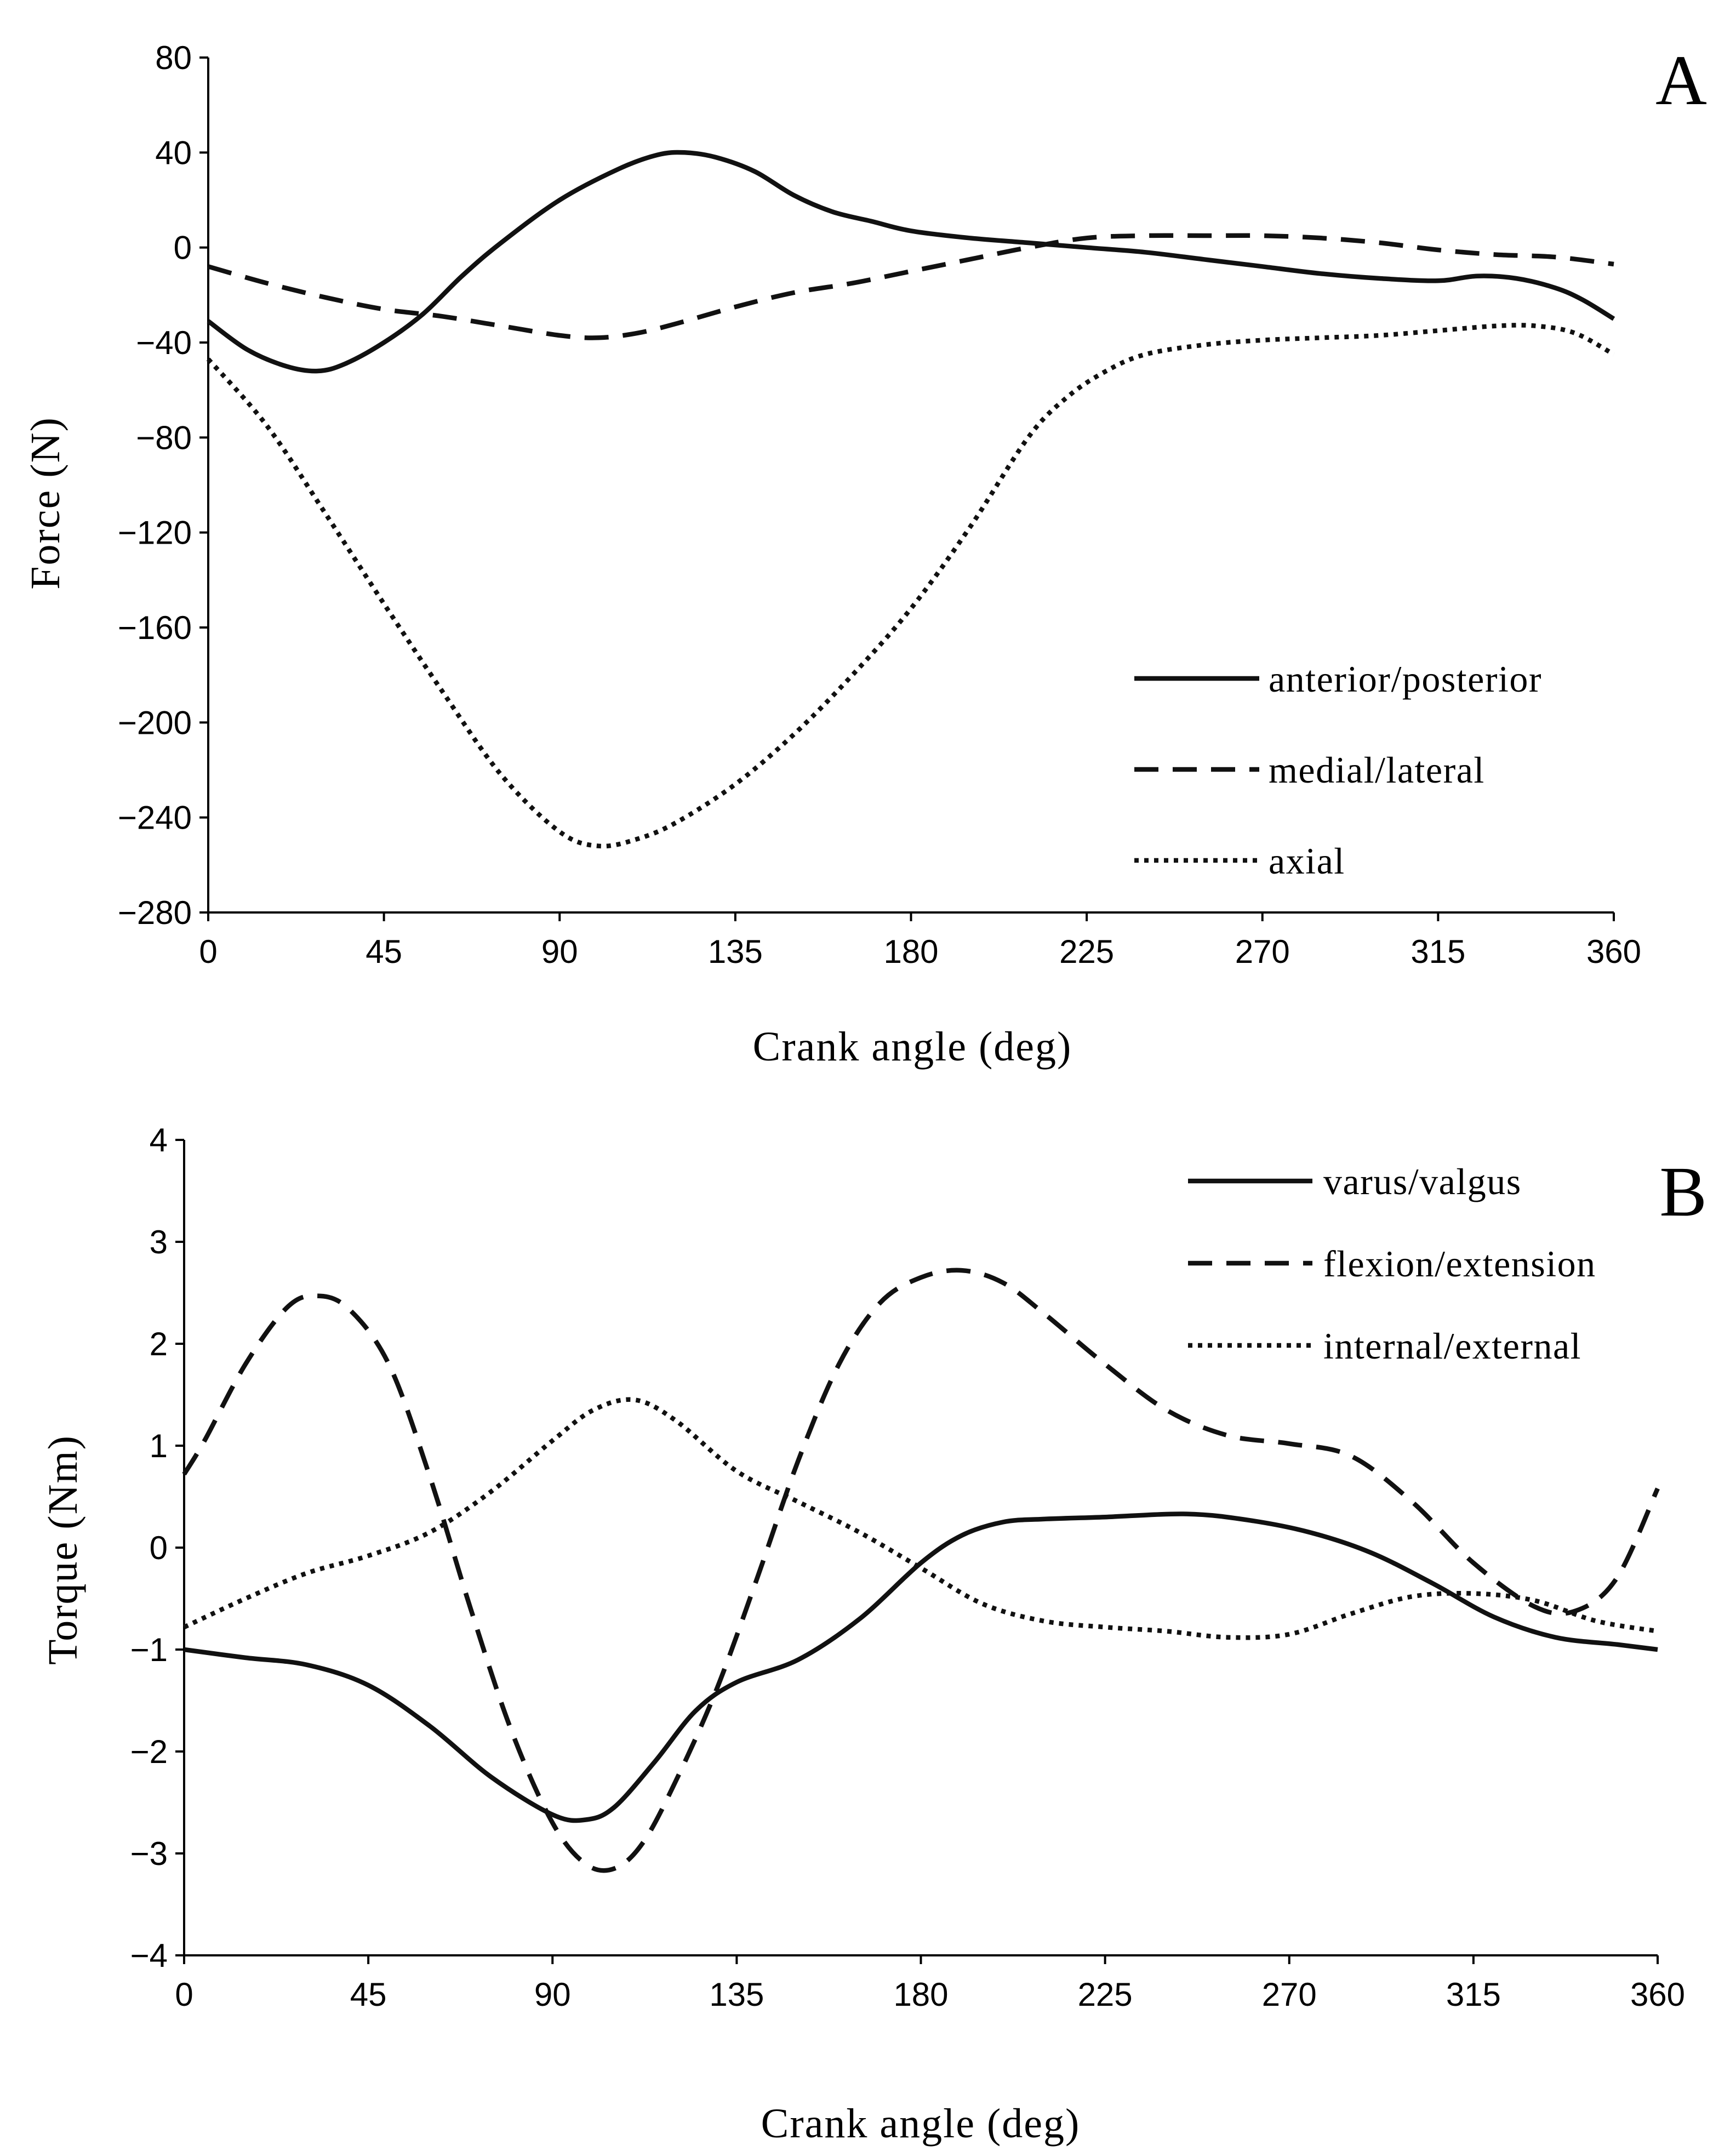 The image size is (1736, 2151). Describe the element at coordinates (911, 286) in the screenshot. I see `series-line-medial-lateral` at that location.